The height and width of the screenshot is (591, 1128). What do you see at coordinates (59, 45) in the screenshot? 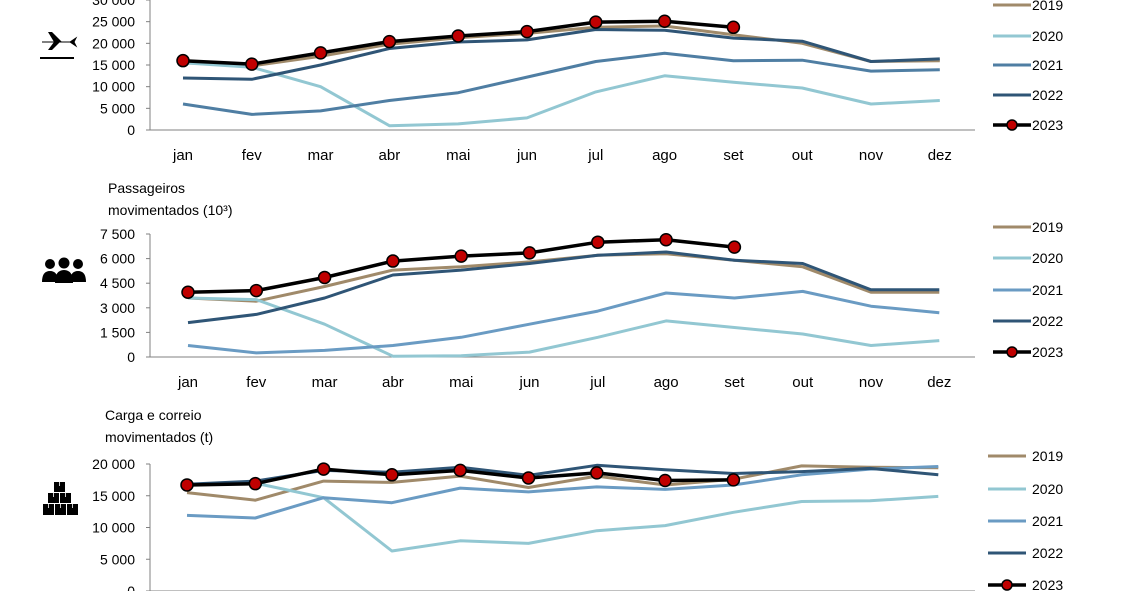
I see `airplane-icon` at bounding box center [59, 45].